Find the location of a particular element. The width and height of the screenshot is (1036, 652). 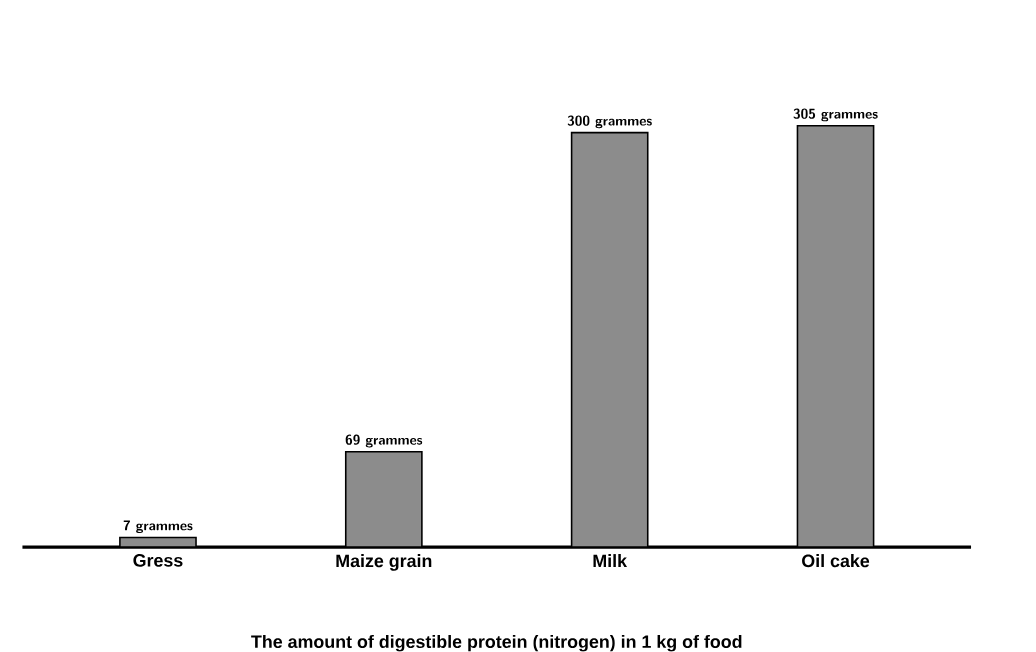

x-tick-label: Oil cake is located at coordinates (836, 561).